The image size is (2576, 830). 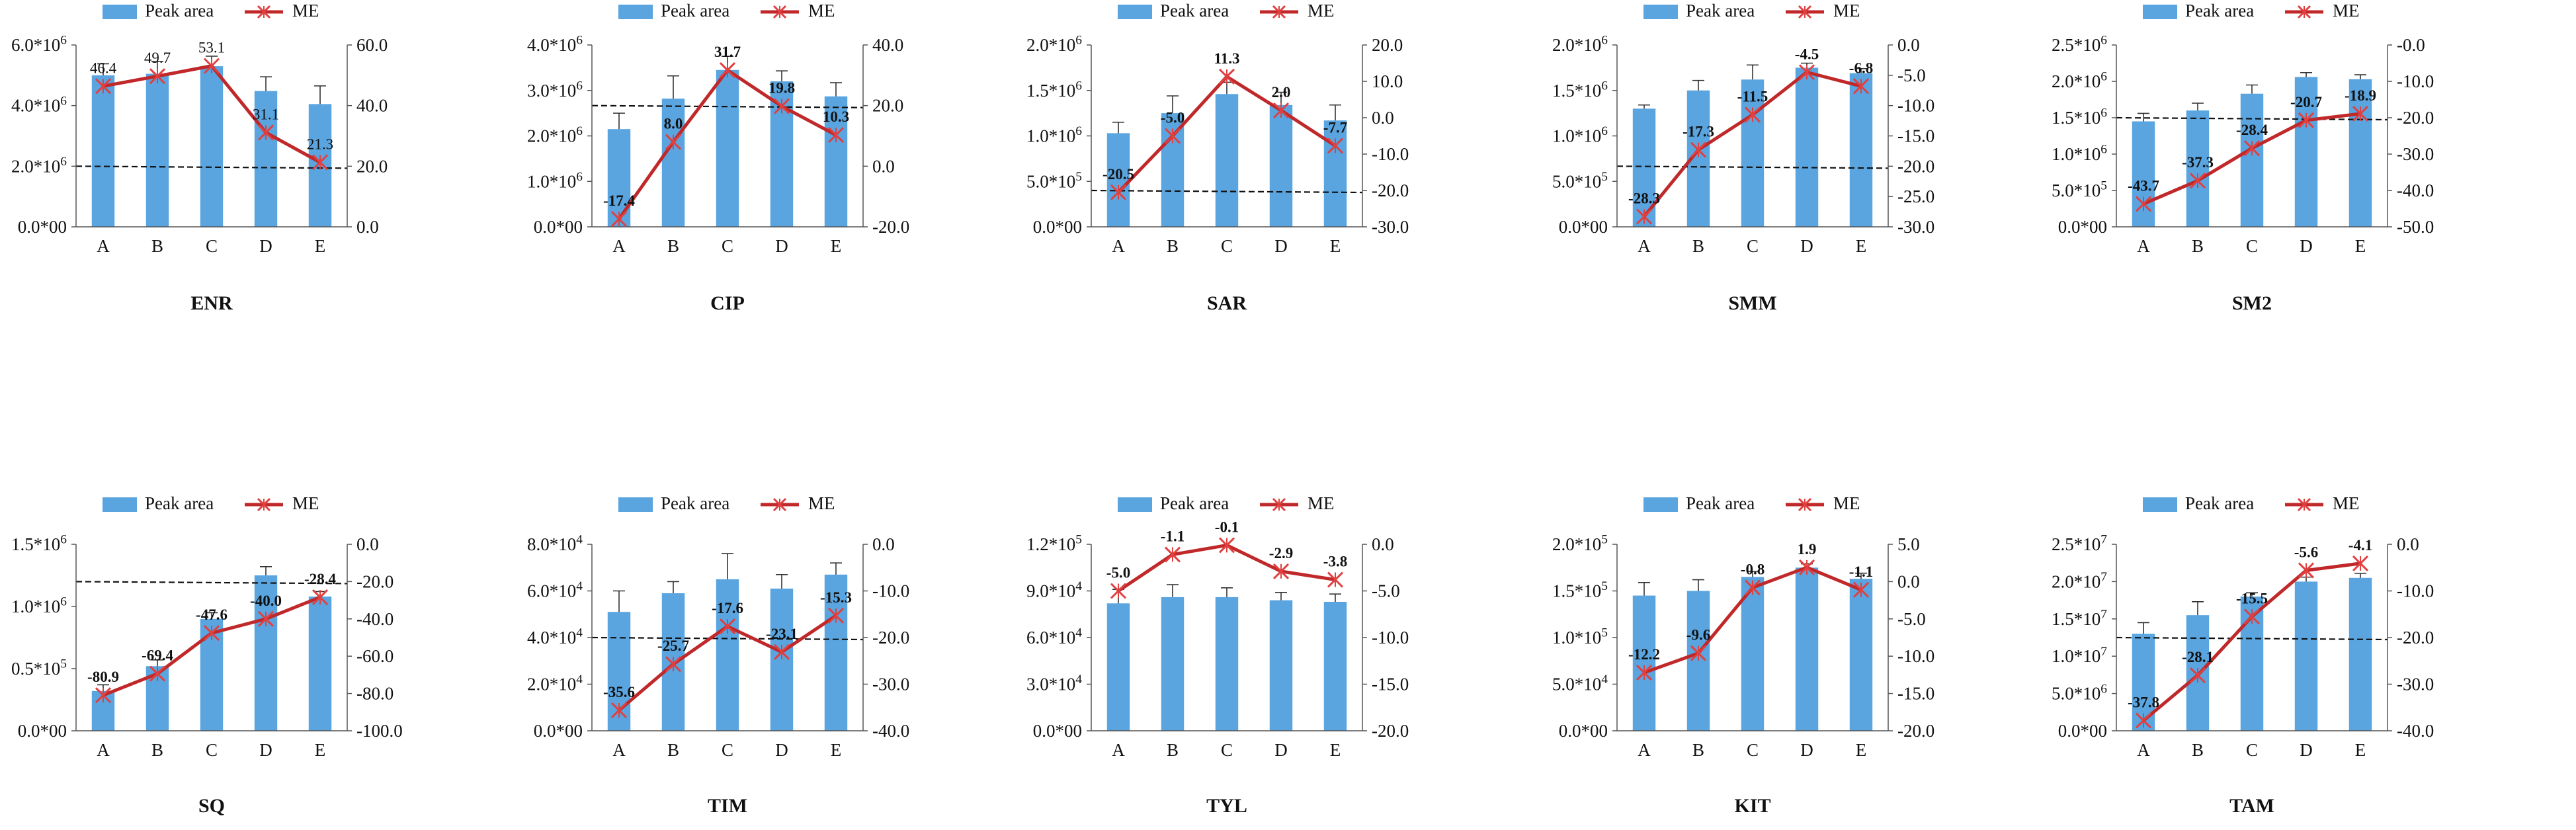 I want to click on left-tick-label: 2.0*104, so click(x=555, y=683).